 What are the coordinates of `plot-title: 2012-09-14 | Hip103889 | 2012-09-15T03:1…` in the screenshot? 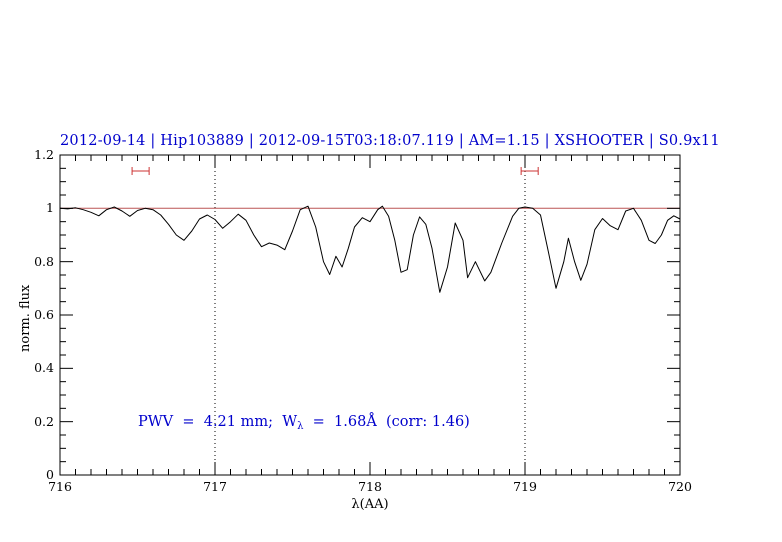 It's located at (390, 141).